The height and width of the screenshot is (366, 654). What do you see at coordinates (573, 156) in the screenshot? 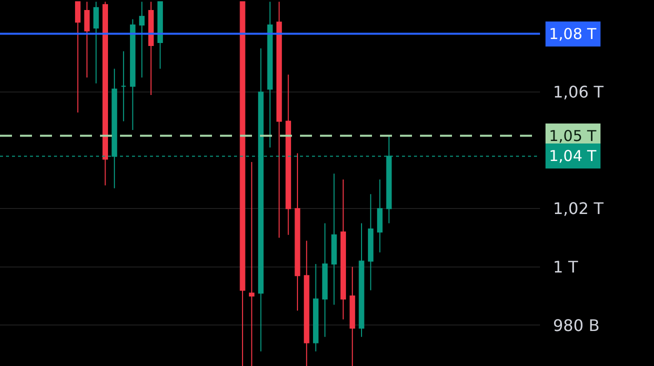
I see `ref-line-label: 1,04 T` at bounding box center [573, 156].